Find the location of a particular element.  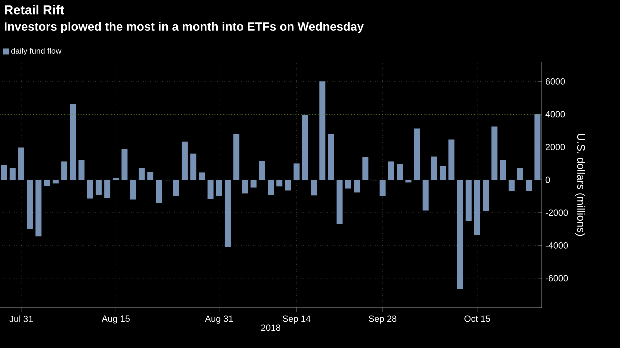

x-tick-label: Sep 28 is located at coordinates (383, 320).